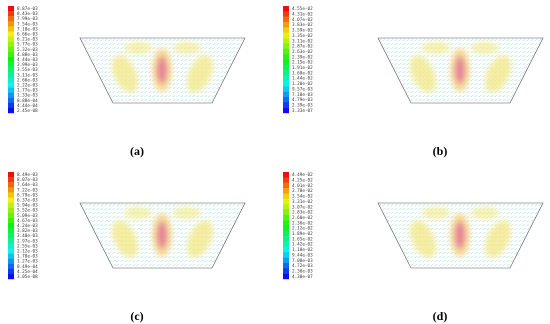 The width and height of the screenshot is (550, 324). What do you see at coordinates (440, 316) in the screenshot?
I see `panel-caption: (d)` at bounding box center [440, 316].